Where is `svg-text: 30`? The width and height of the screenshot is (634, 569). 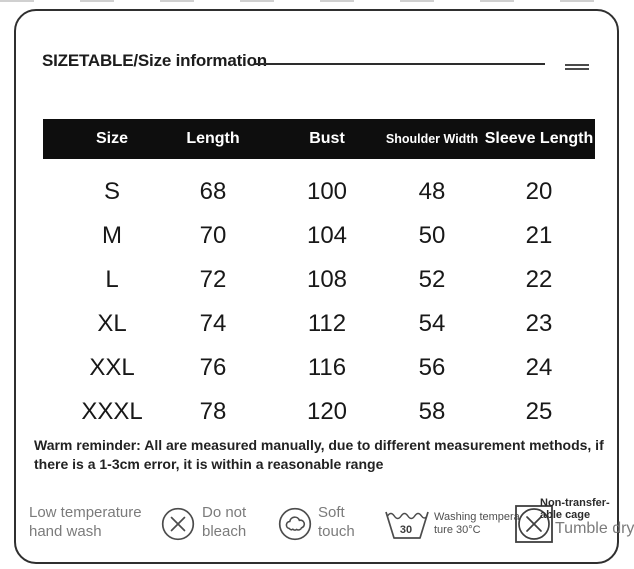 svg-text: 30 is located at coordinates (406, 530).